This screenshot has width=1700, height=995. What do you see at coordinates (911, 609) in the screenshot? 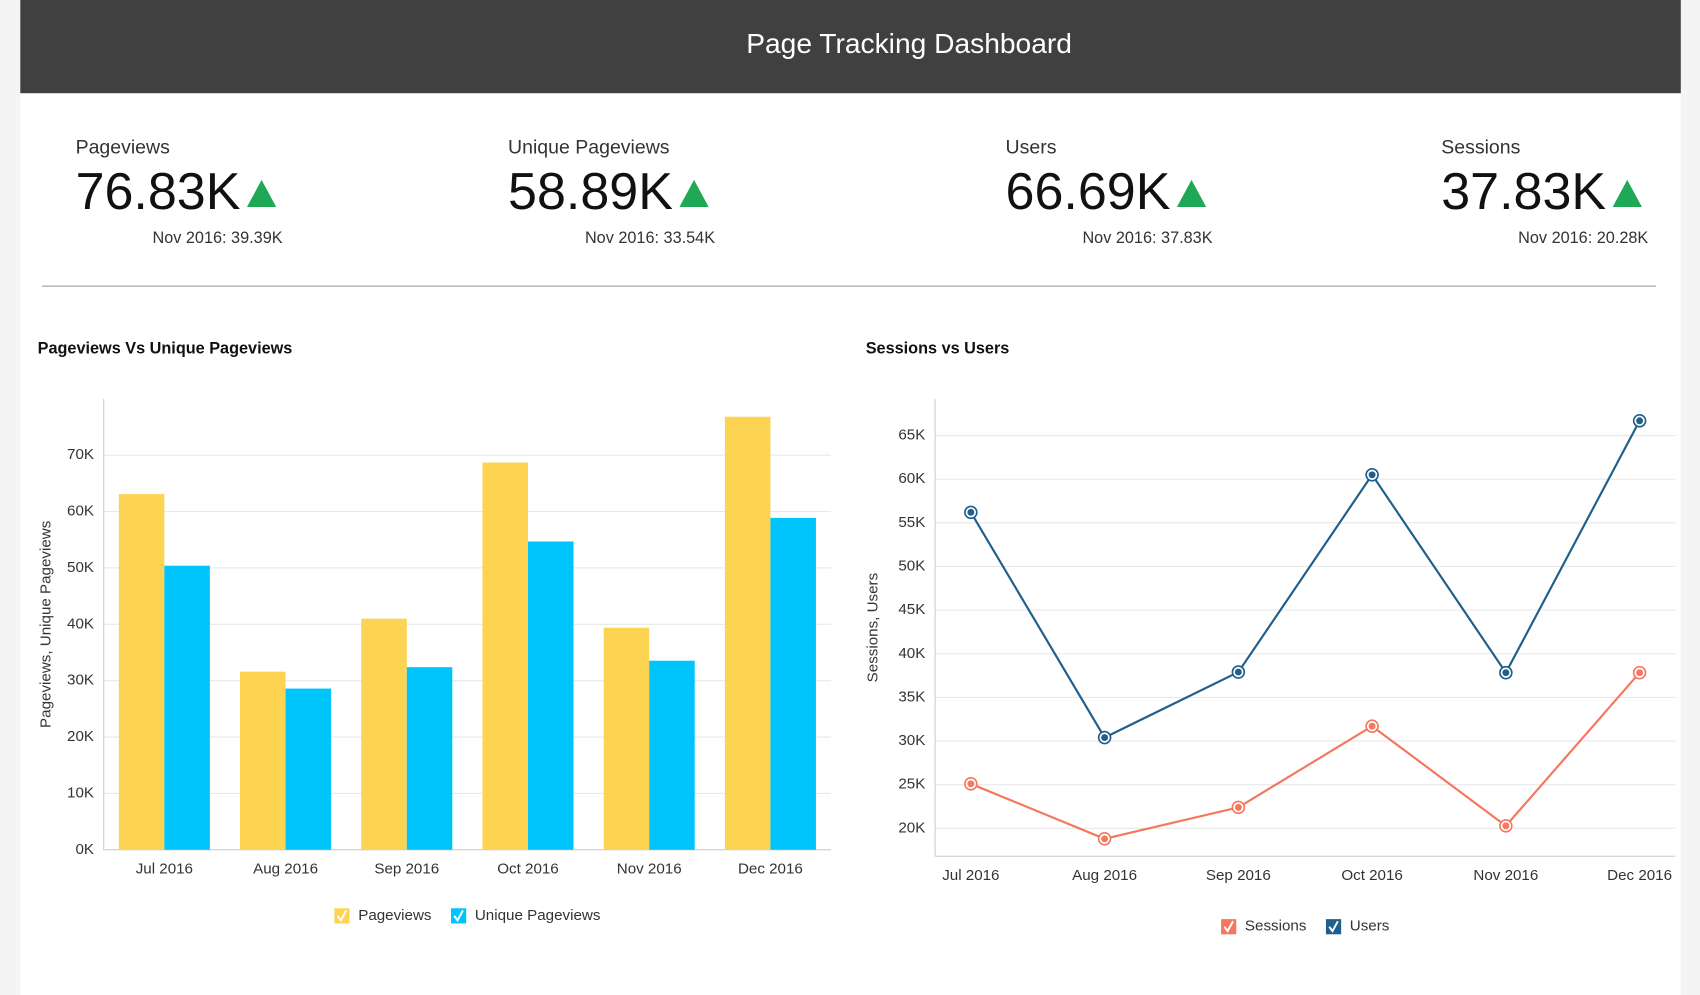
I see `y-tick-label: 45K` at bounding box center [911, 609].